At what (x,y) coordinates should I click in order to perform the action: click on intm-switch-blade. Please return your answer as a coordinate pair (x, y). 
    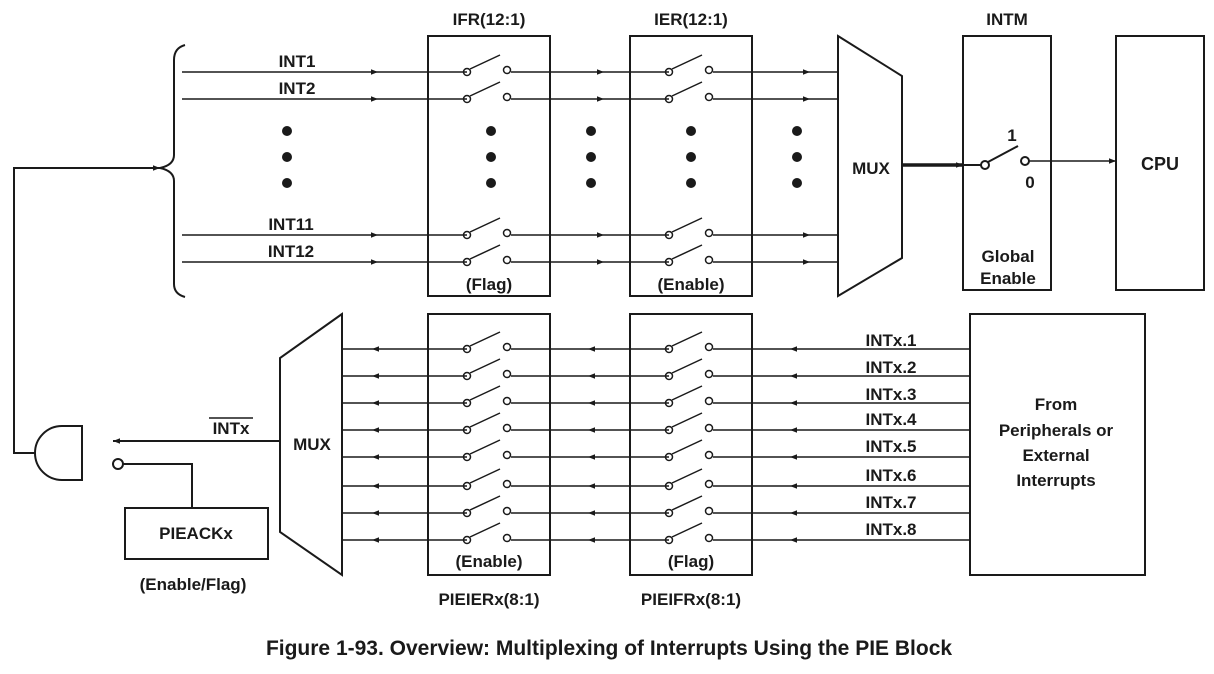
    Looking at the image, I should click on (1003, 154).